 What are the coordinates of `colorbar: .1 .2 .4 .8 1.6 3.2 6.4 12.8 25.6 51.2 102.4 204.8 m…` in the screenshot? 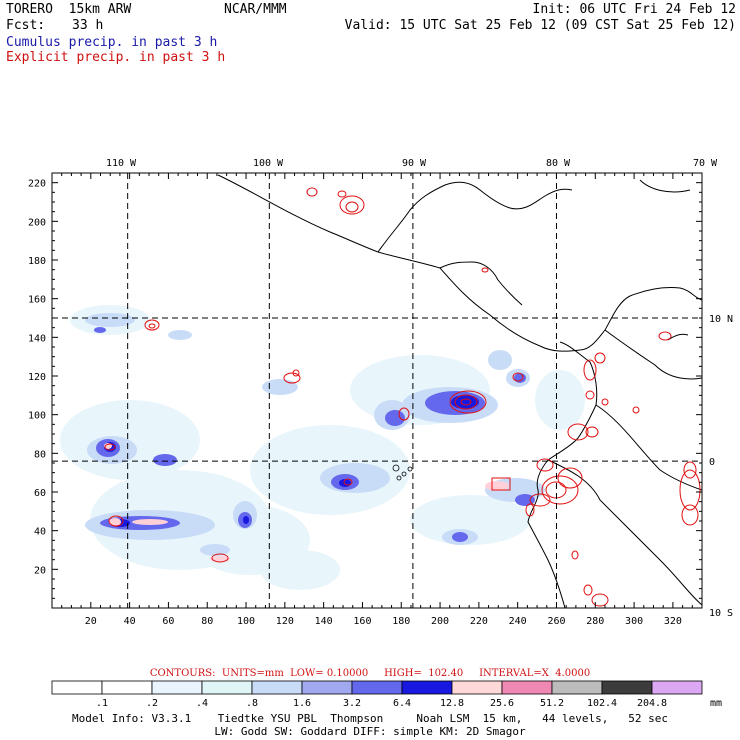 It's located at (386, 694).